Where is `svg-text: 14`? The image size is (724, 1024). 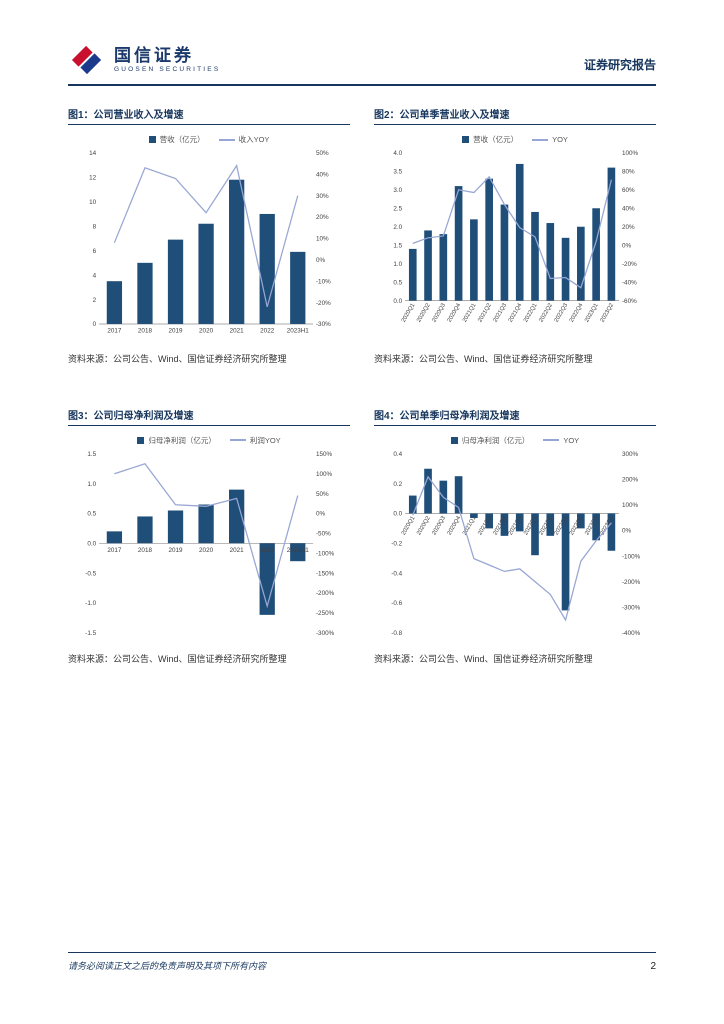 svg-text: 14 is located at coordinates (93, 153).